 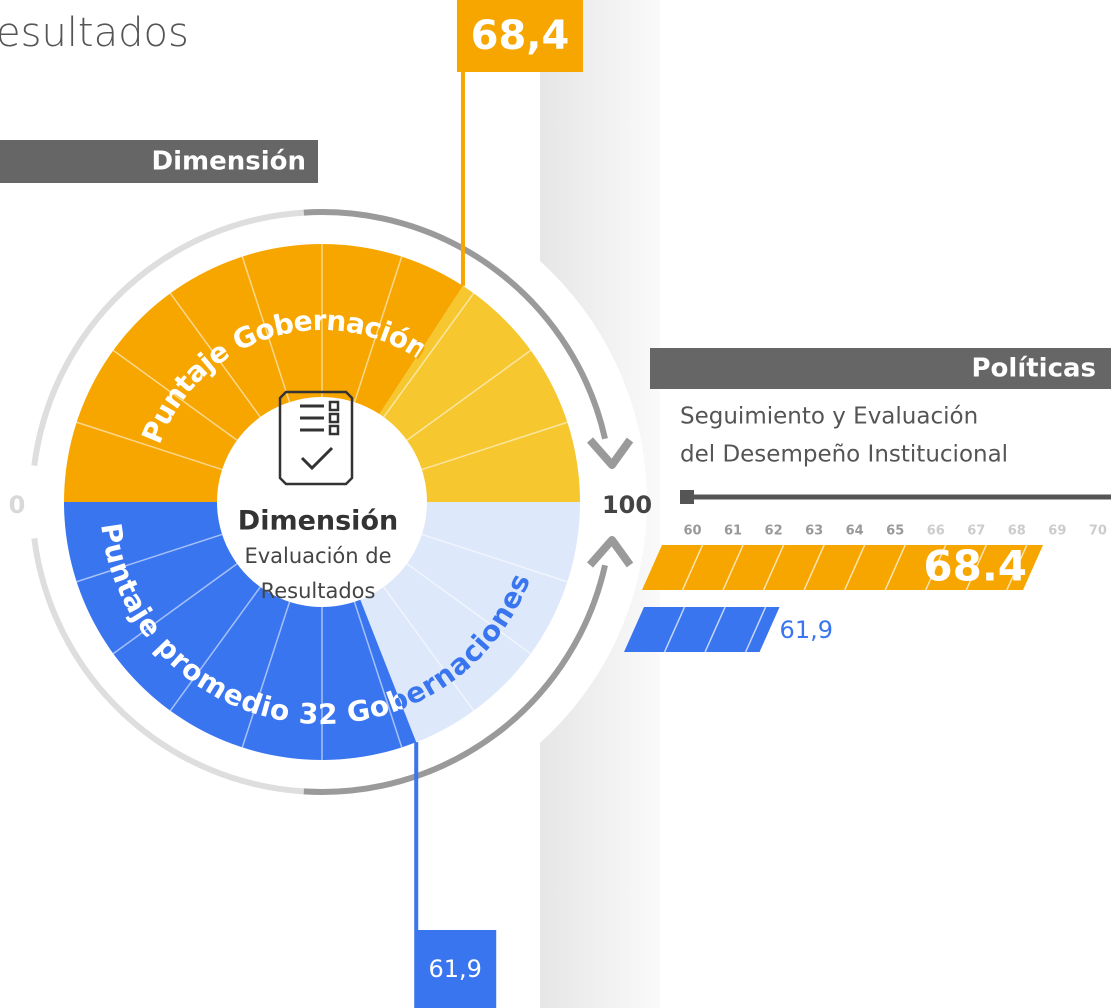 What do you see at coordinates (733, 531) in the screenshot?
I see `x-tick-label: 61` at bounding box center [733, 531].